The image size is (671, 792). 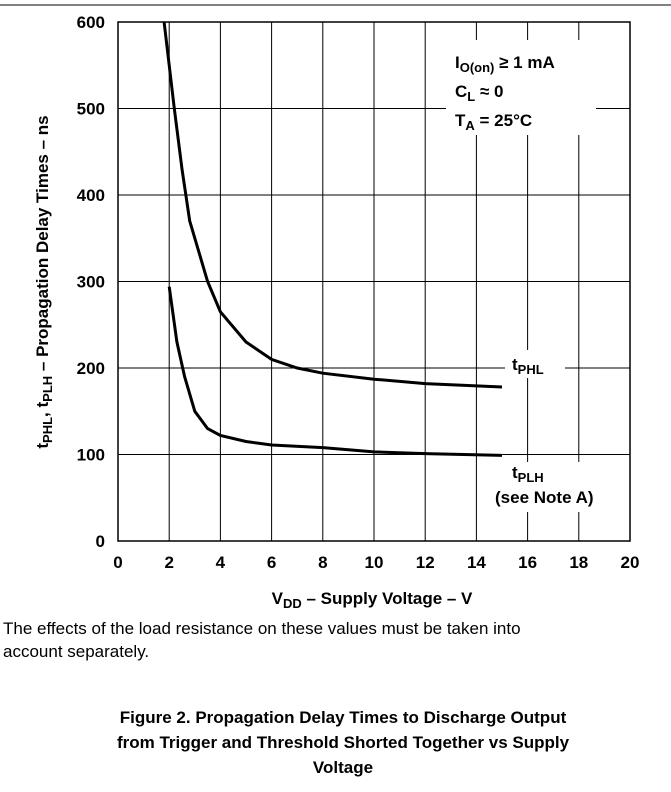 What do you see at coordinates (100, 541) in the screenshot?
I see `y-tick-label: 0` at bounding box center [100, 541].